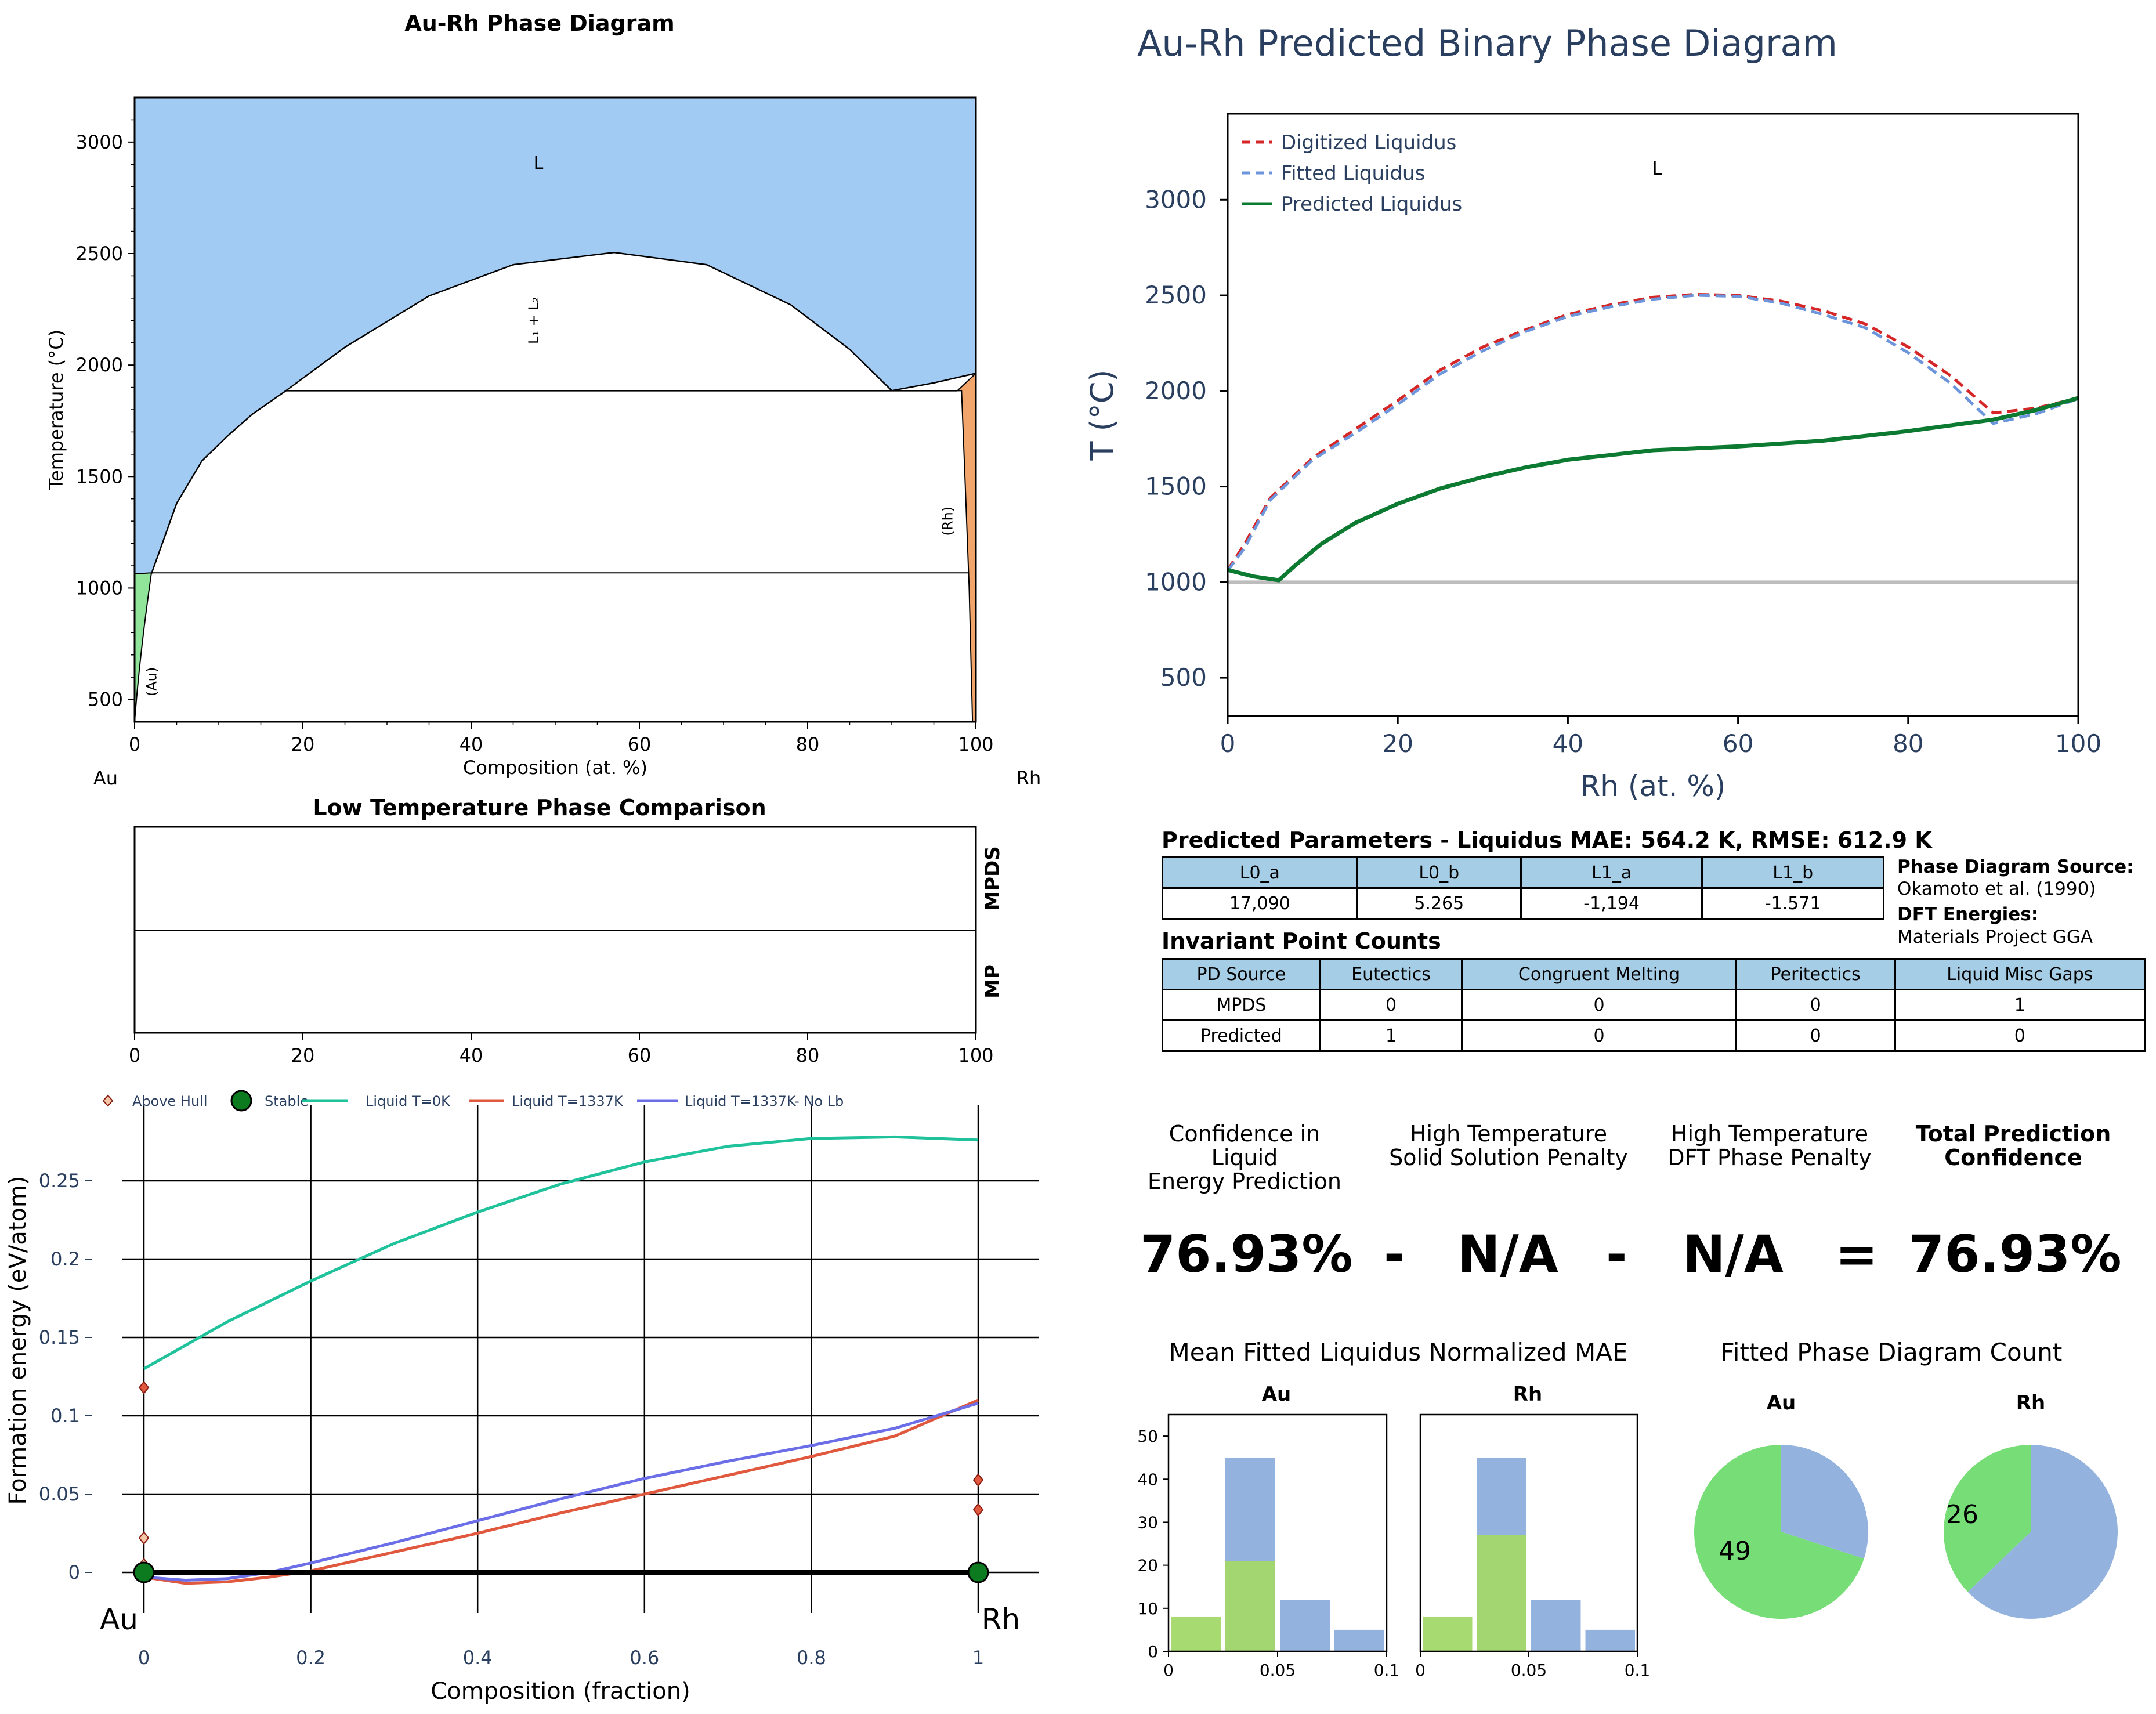 The image size is (2156, 1714). I want to click on x-axis-label: Composition (fraction), so click(560, 1692).